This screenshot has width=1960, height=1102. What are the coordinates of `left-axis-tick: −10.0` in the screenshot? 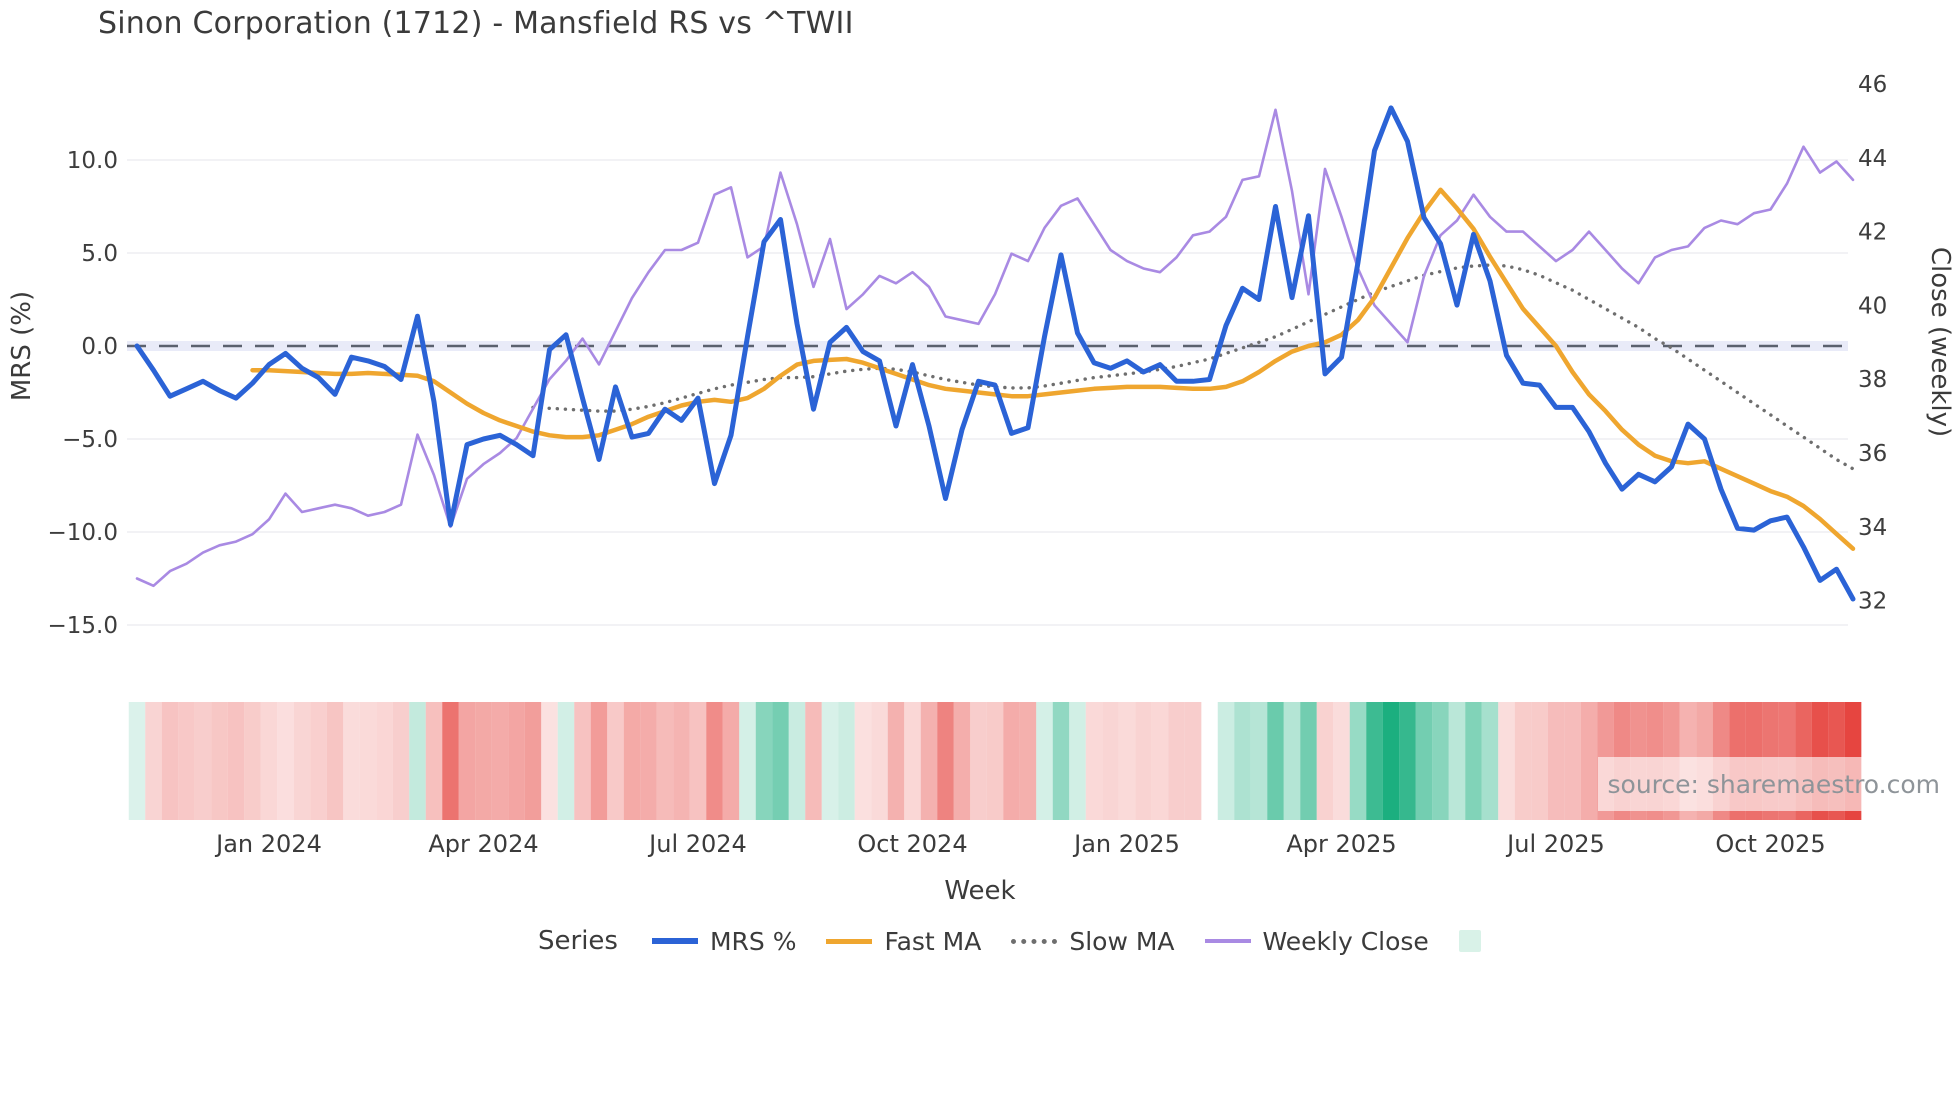 It's located at (83, 533).